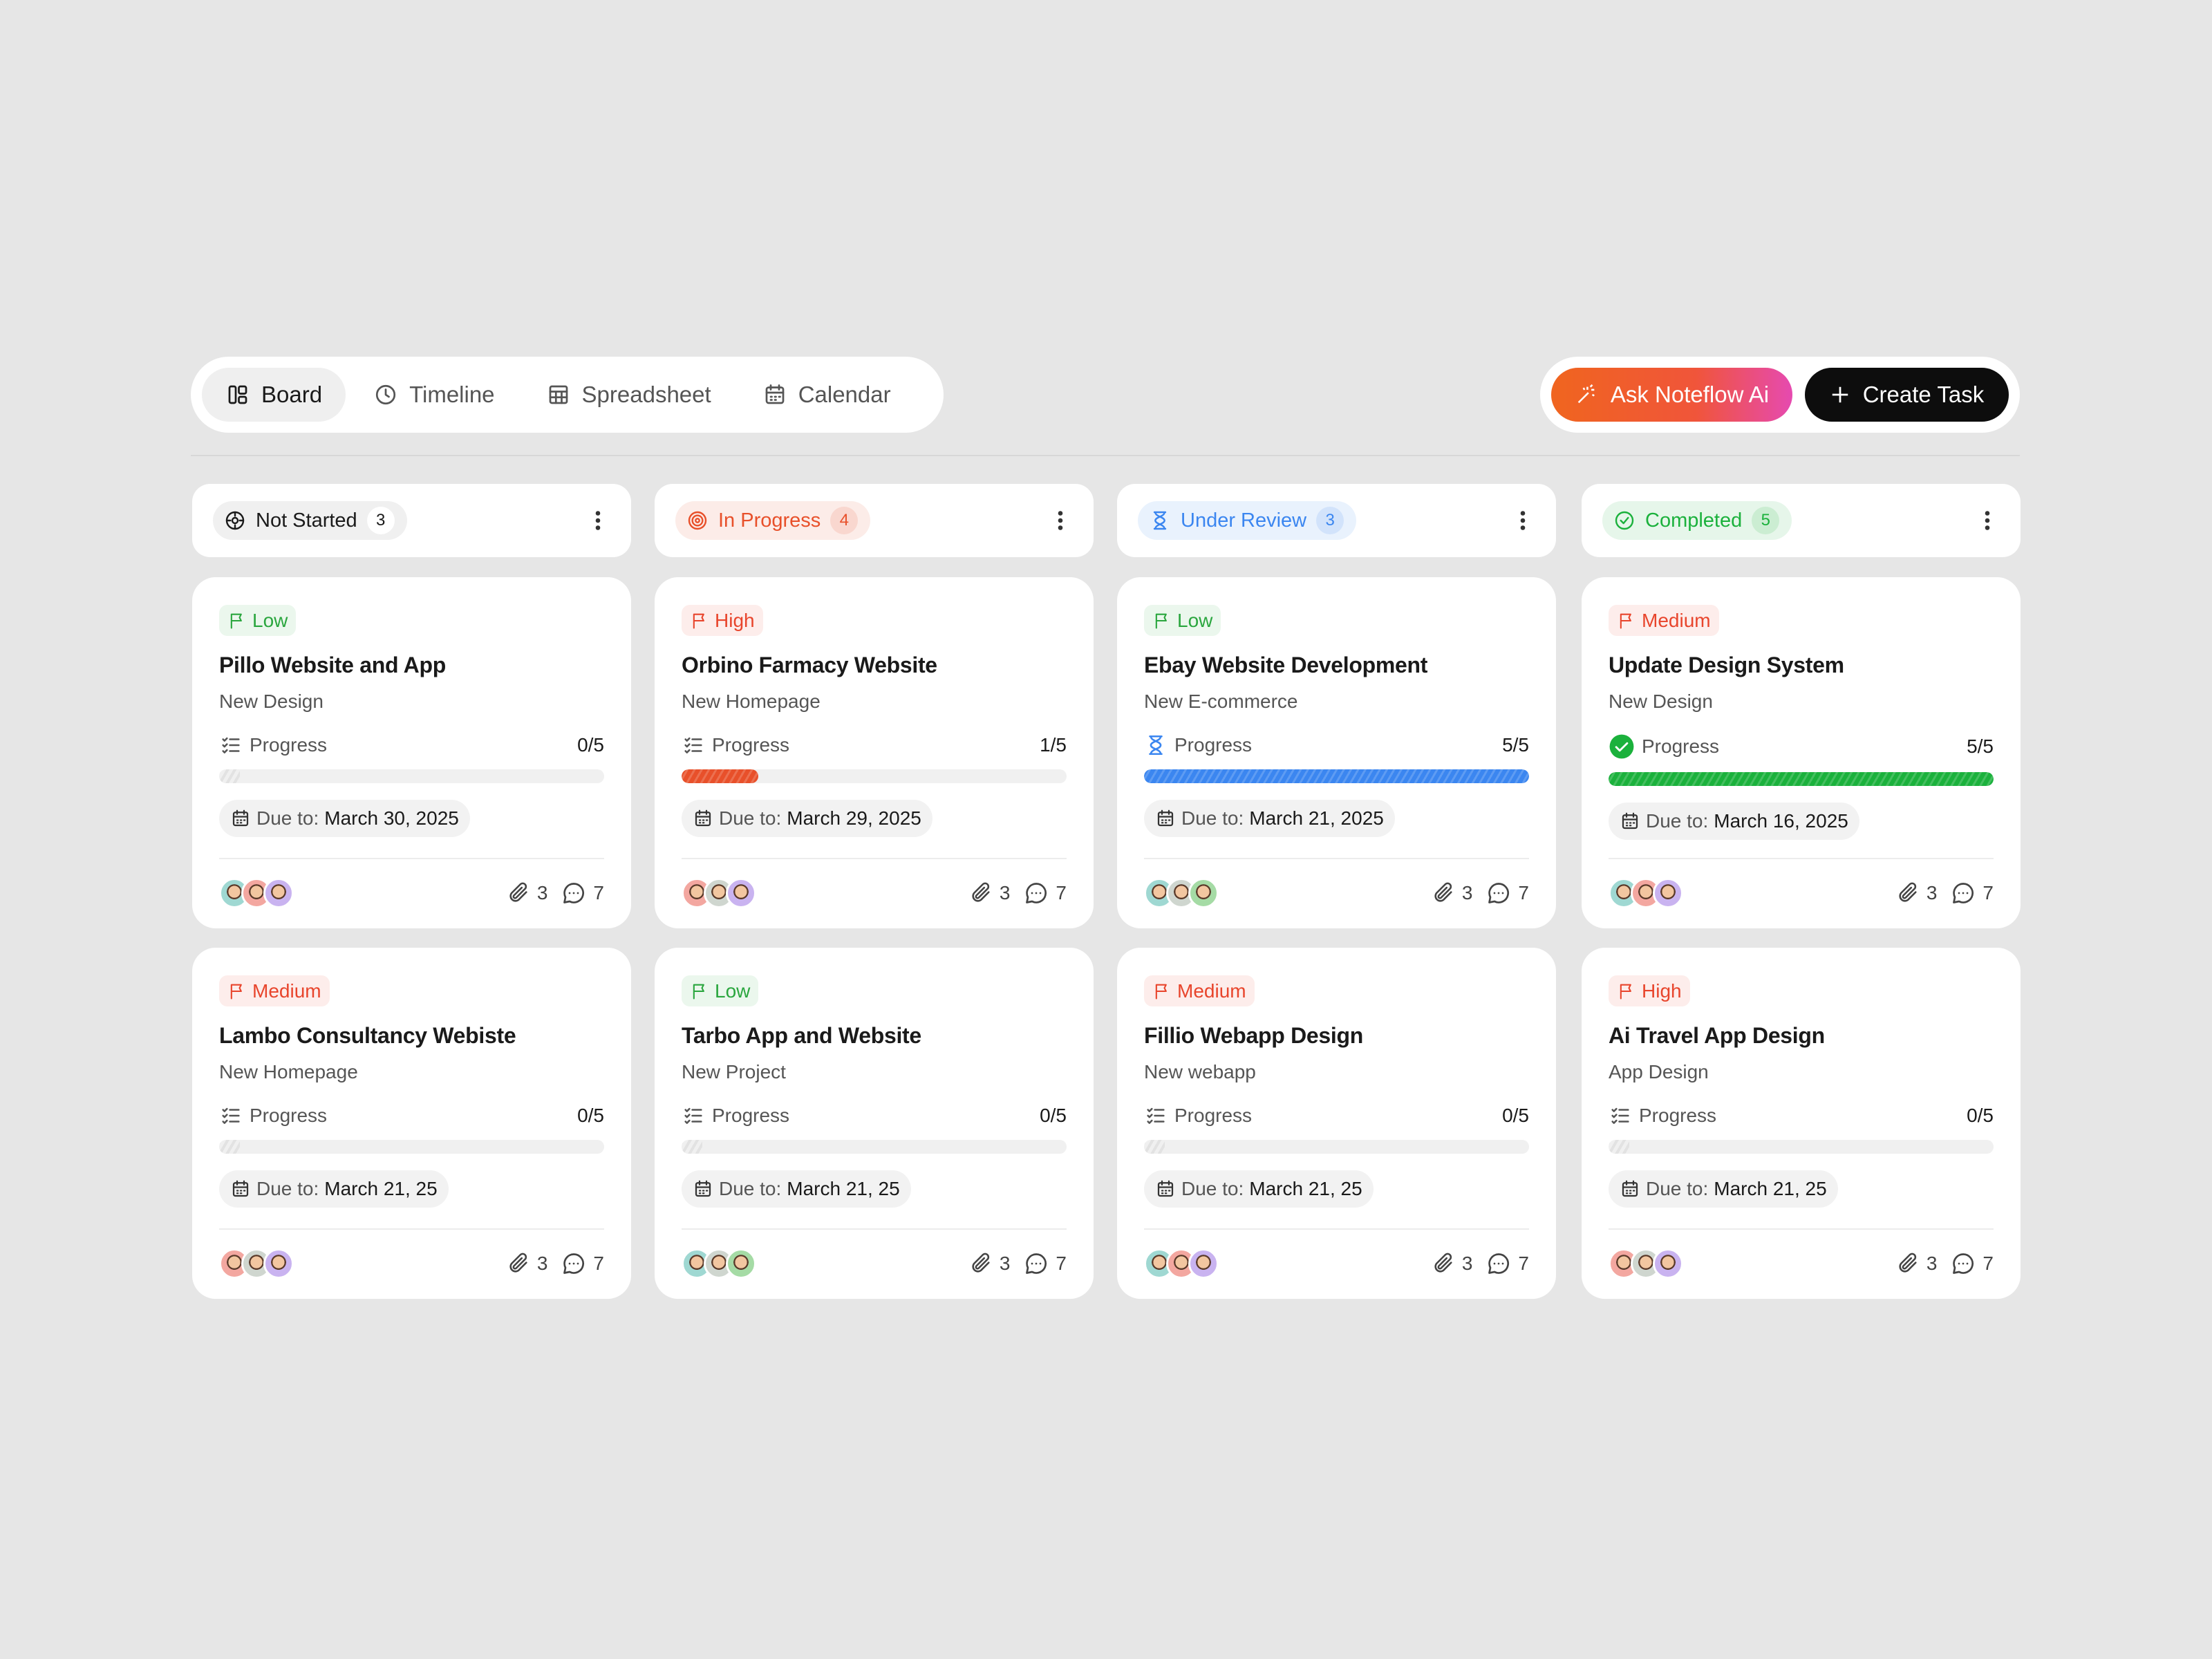  Describe the element at coordinates (1316, 818) in the screenshot. I see `due-value: March 21, 2025` at that location.